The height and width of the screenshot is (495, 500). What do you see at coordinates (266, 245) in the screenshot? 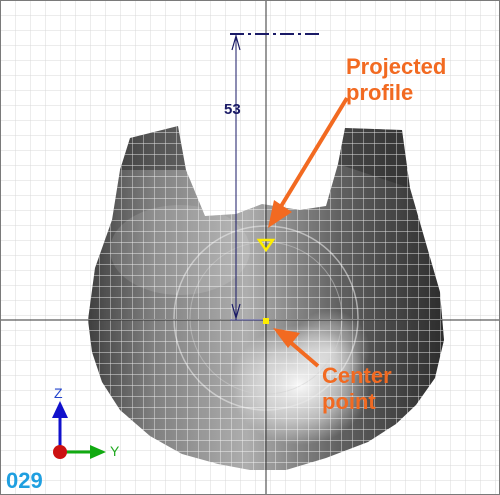
I see `projected-profile-marker` at bounding box center [266, 245].